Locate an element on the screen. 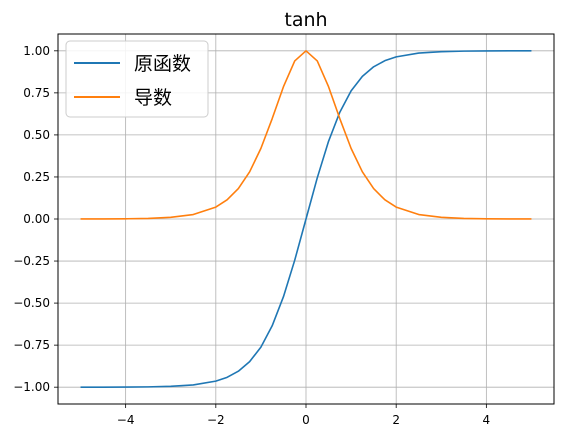 The height and width of the screenshot is (440, 563). y-ticks: 1.00 0.75 0.50 0.25 0.00 −0.25 −0.50 −0.75 −1.00 is located at coordinates (35, 219).